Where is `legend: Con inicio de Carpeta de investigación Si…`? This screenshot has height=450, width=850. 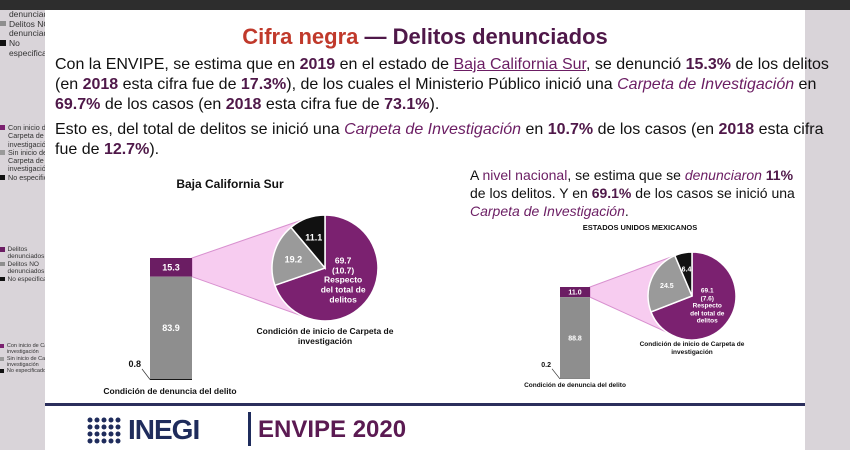 legend: Con inicio de Carpeta de investigación Si… is located at coordinates (34, 389).